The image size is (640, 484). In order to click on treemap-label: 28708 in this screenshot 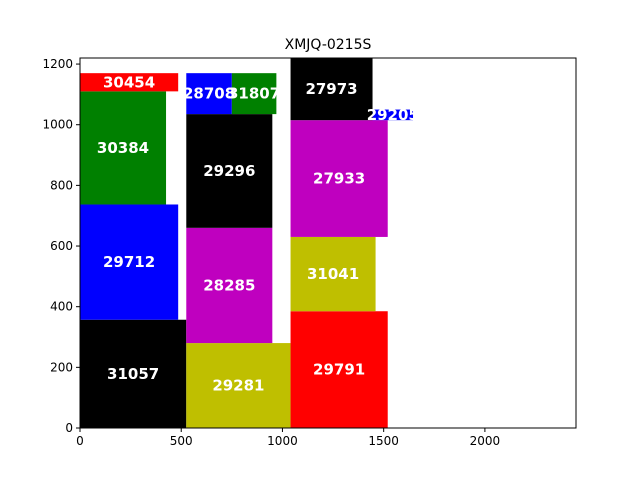, I will do `click(209, 94)`.